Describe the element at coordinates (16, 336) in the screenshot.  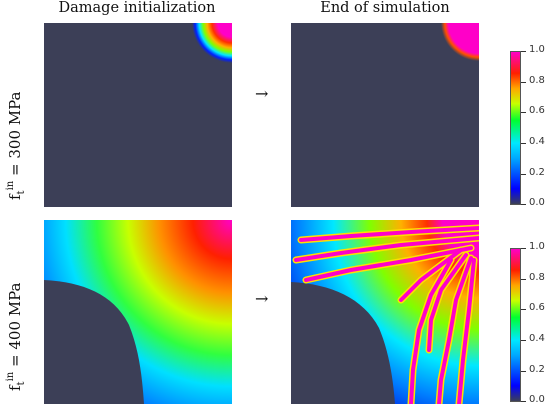
I see `row-label-400: ftin = 400 MPa` at that location.